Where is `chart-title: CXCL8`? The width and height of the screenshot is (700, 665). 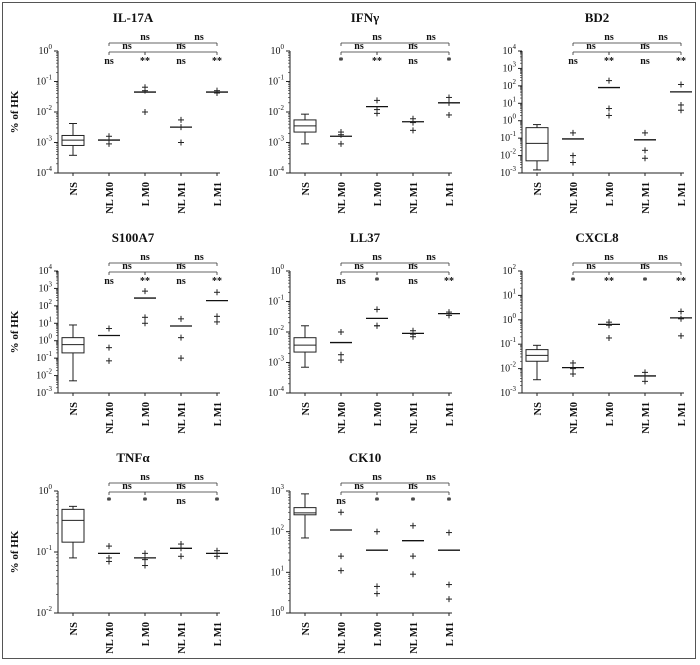
chart-title: CXCL8 is located at coordinates (597, 237).